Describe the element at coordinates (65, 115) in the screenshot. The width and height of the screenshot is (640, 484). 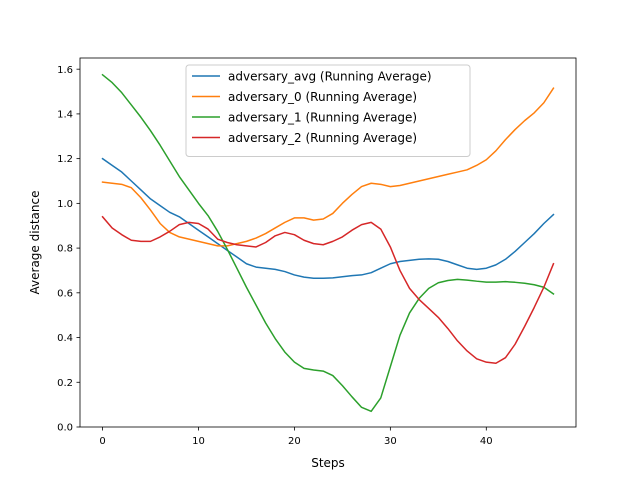
I see `y-tick-label: 1.4` at that location.